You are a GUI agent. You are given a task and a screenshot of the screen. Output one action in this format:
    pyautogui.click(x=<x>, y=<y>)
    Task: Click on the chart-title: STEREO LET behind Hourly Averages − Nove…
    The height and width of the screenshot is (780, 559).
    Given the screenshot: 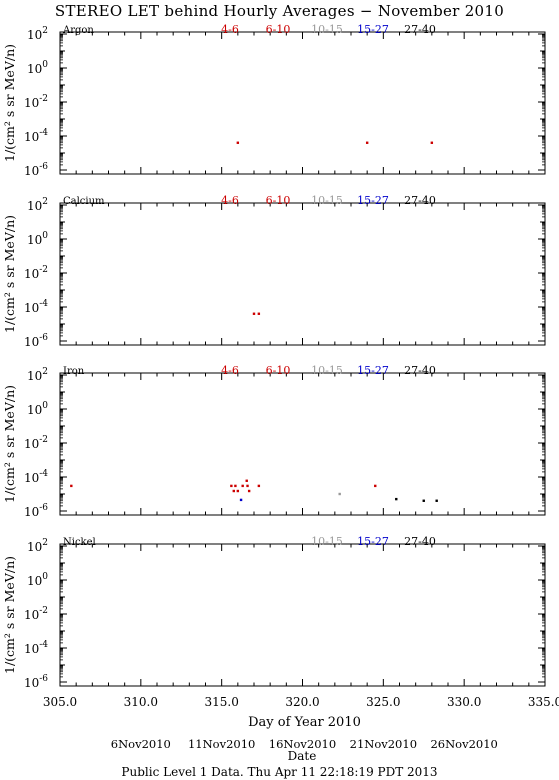 What is the action you would take?
    pyautogui.click(x=279, y=11)
    